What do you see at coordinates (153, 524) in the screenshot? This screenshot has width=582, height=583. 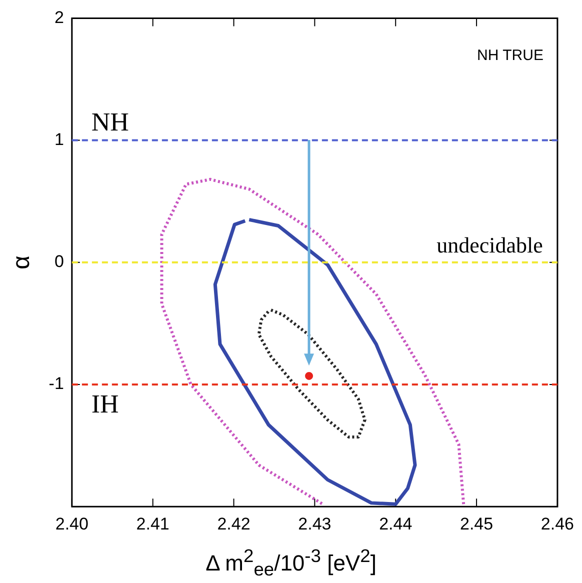 I see `x-tick-label: 2.41` at bounding box center [153, 524].